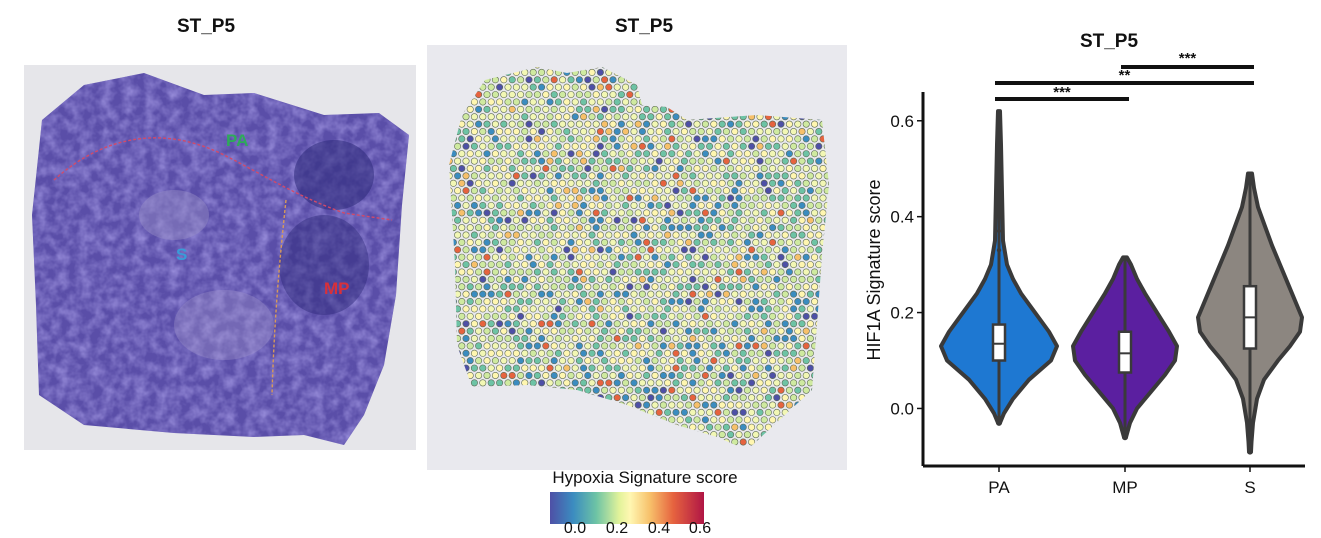  I want to click on significance-label: **, so click(1125, 75).